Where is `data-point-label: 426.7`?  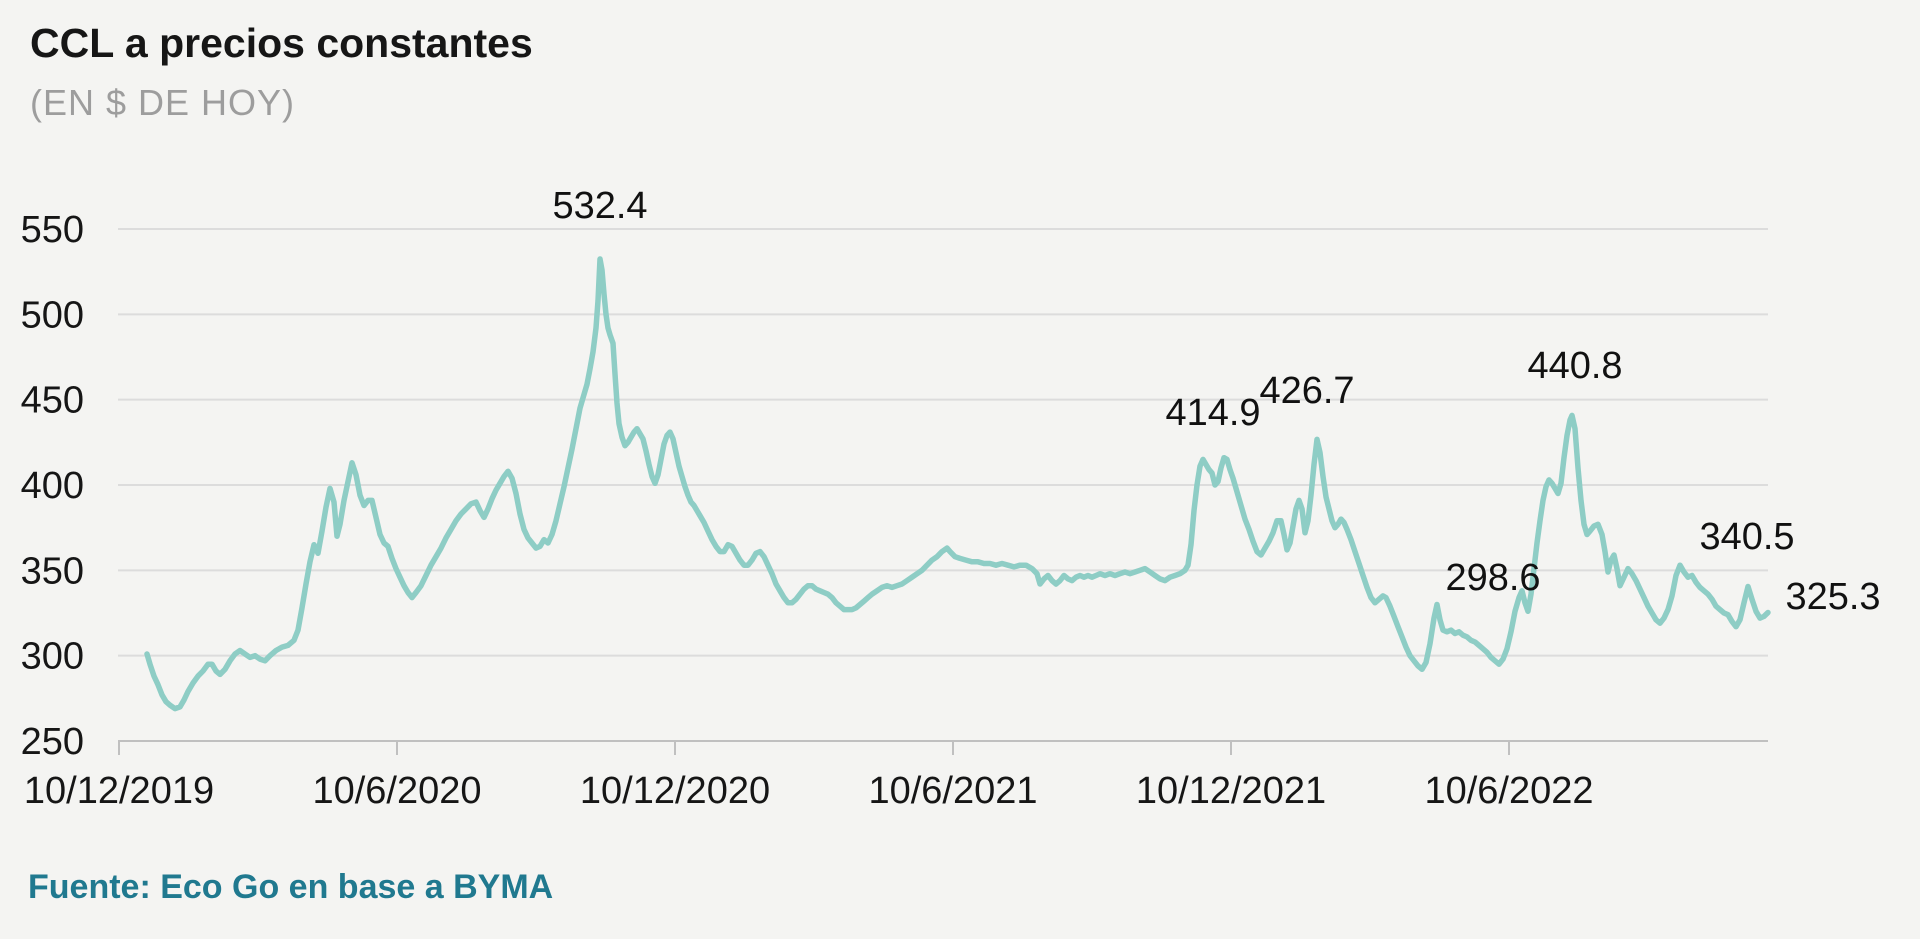 data-point-label: 426.7 is located at coordinates (1306, 391).